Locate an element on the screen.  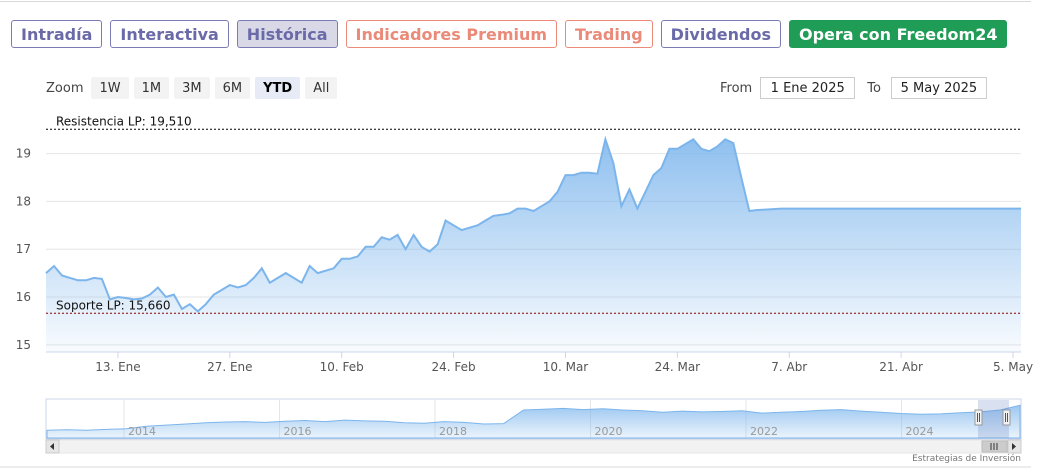
to-date-input: 5 May 2025 is located at coordinates (938, 88).